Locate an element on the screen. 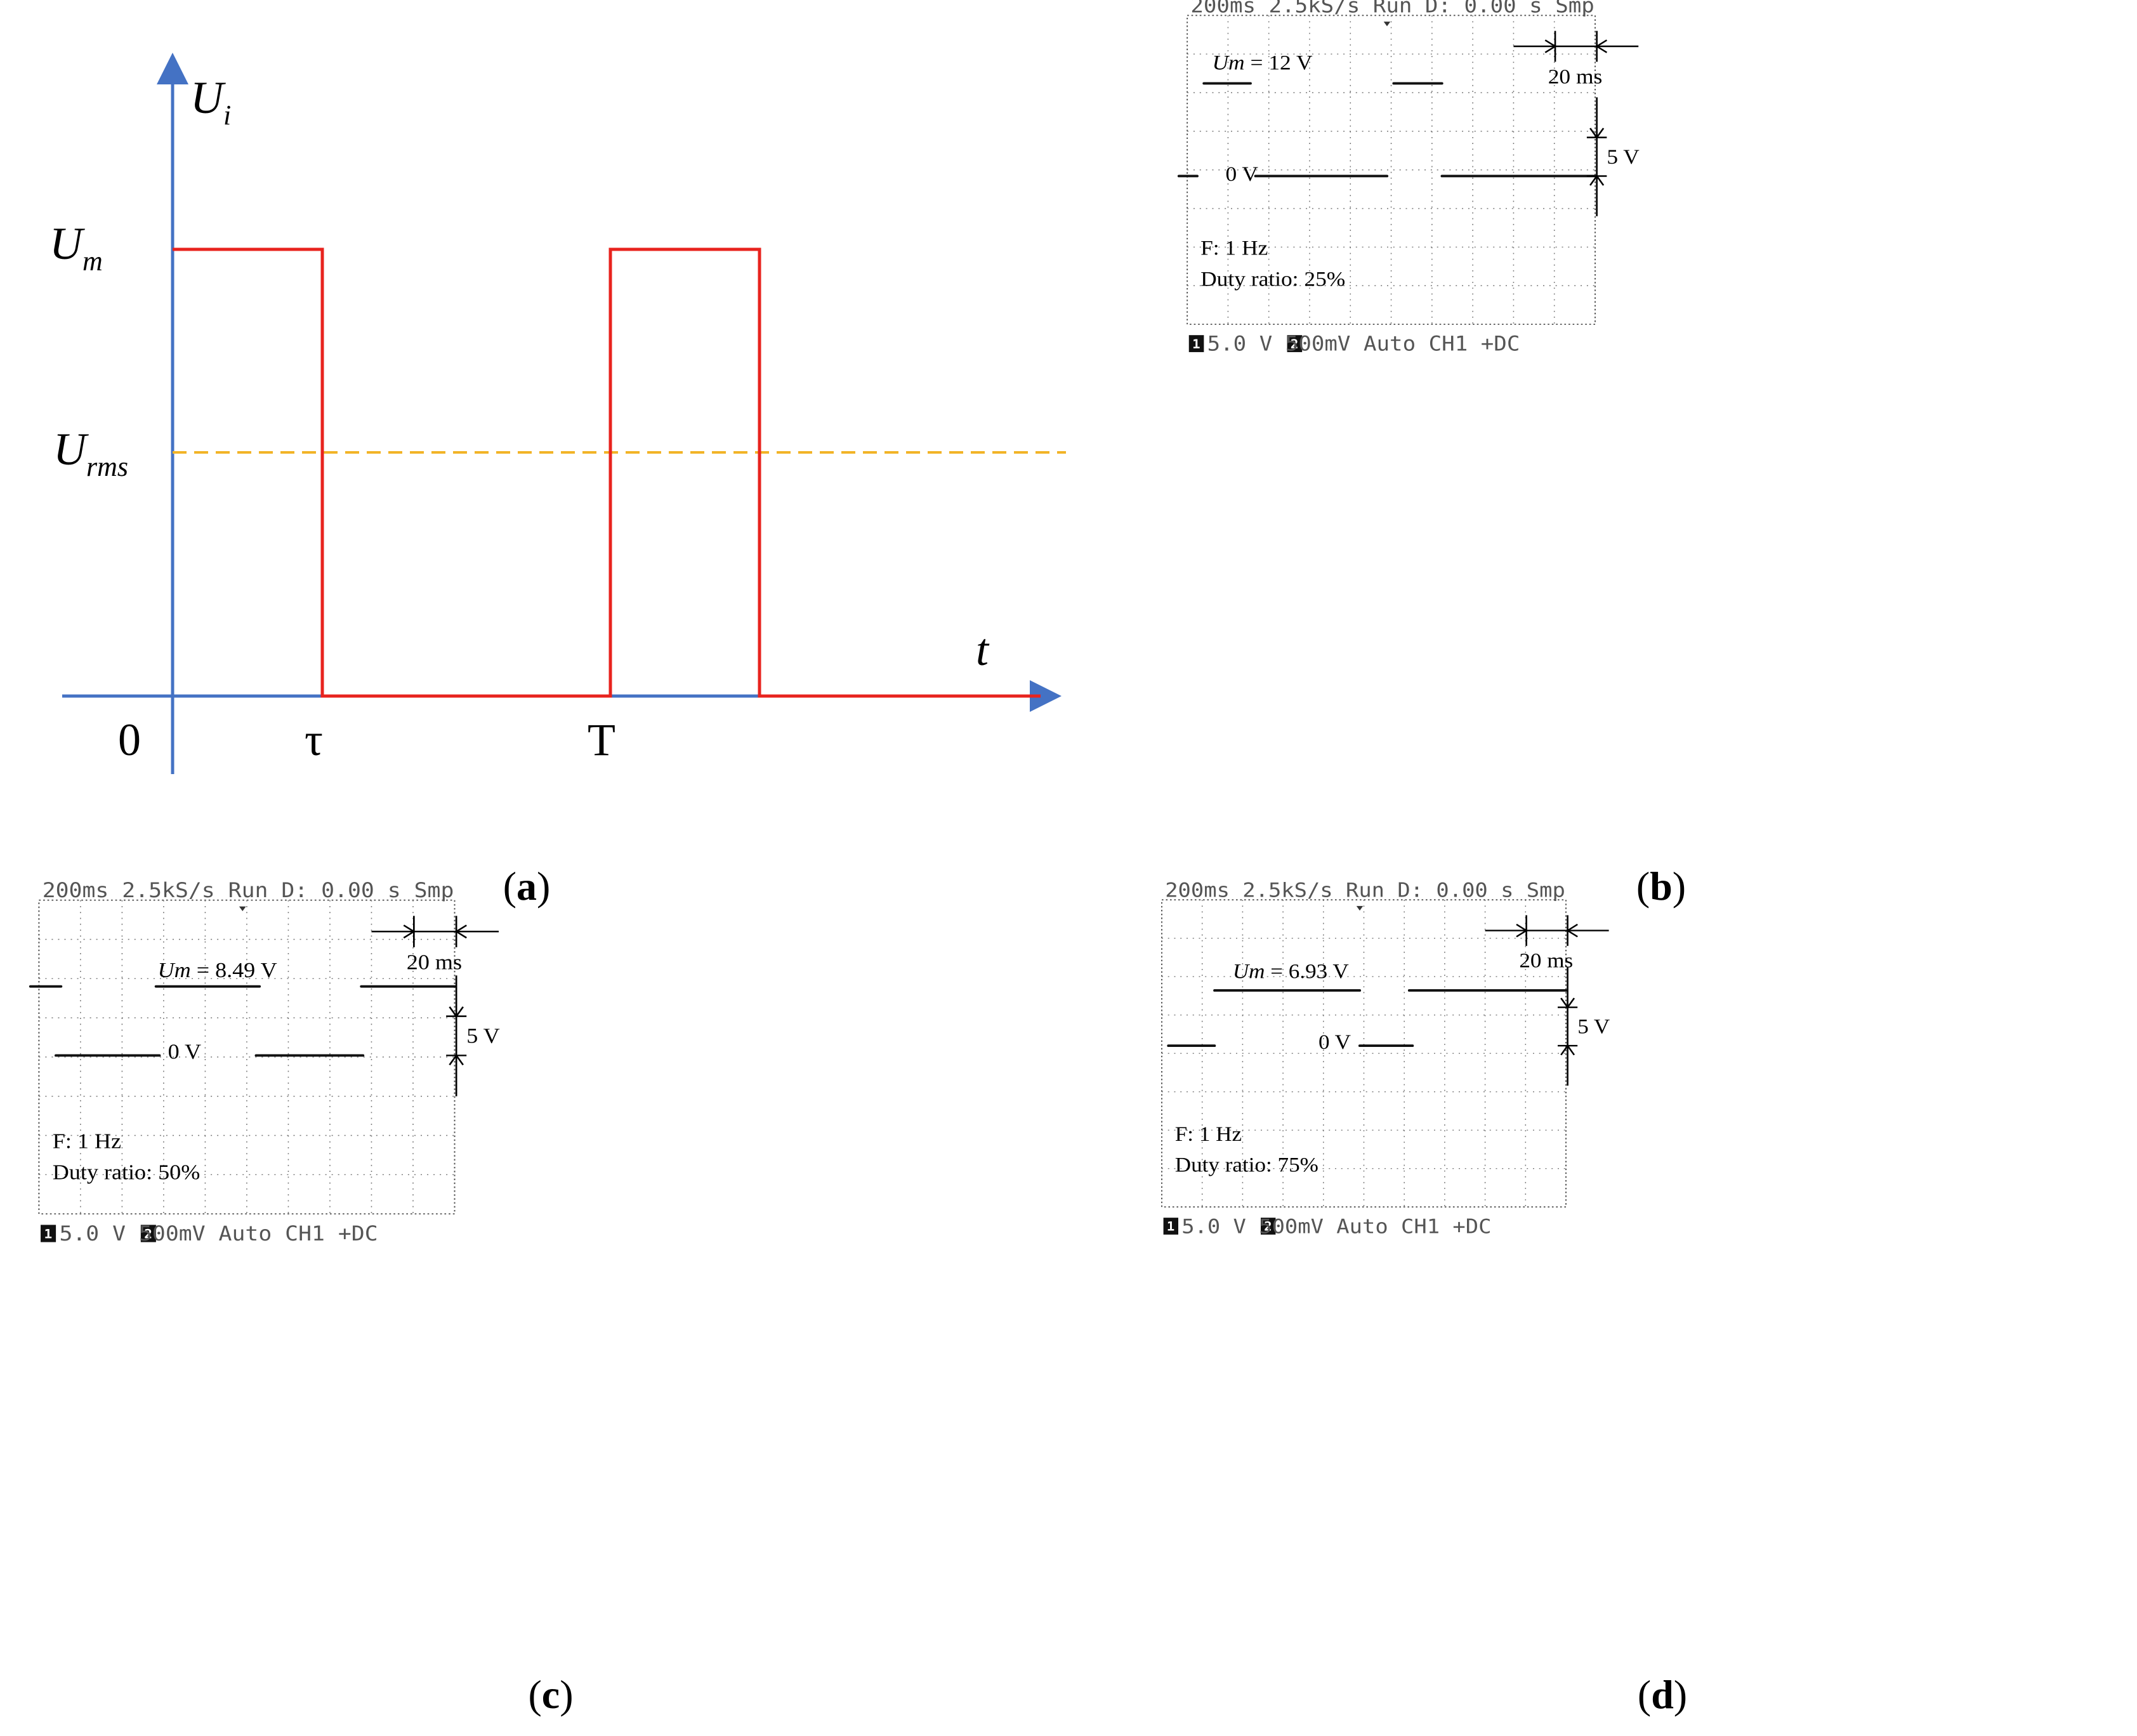 The image size is (2137, 1736). signal-waveform is located at coordinates (607, 473).